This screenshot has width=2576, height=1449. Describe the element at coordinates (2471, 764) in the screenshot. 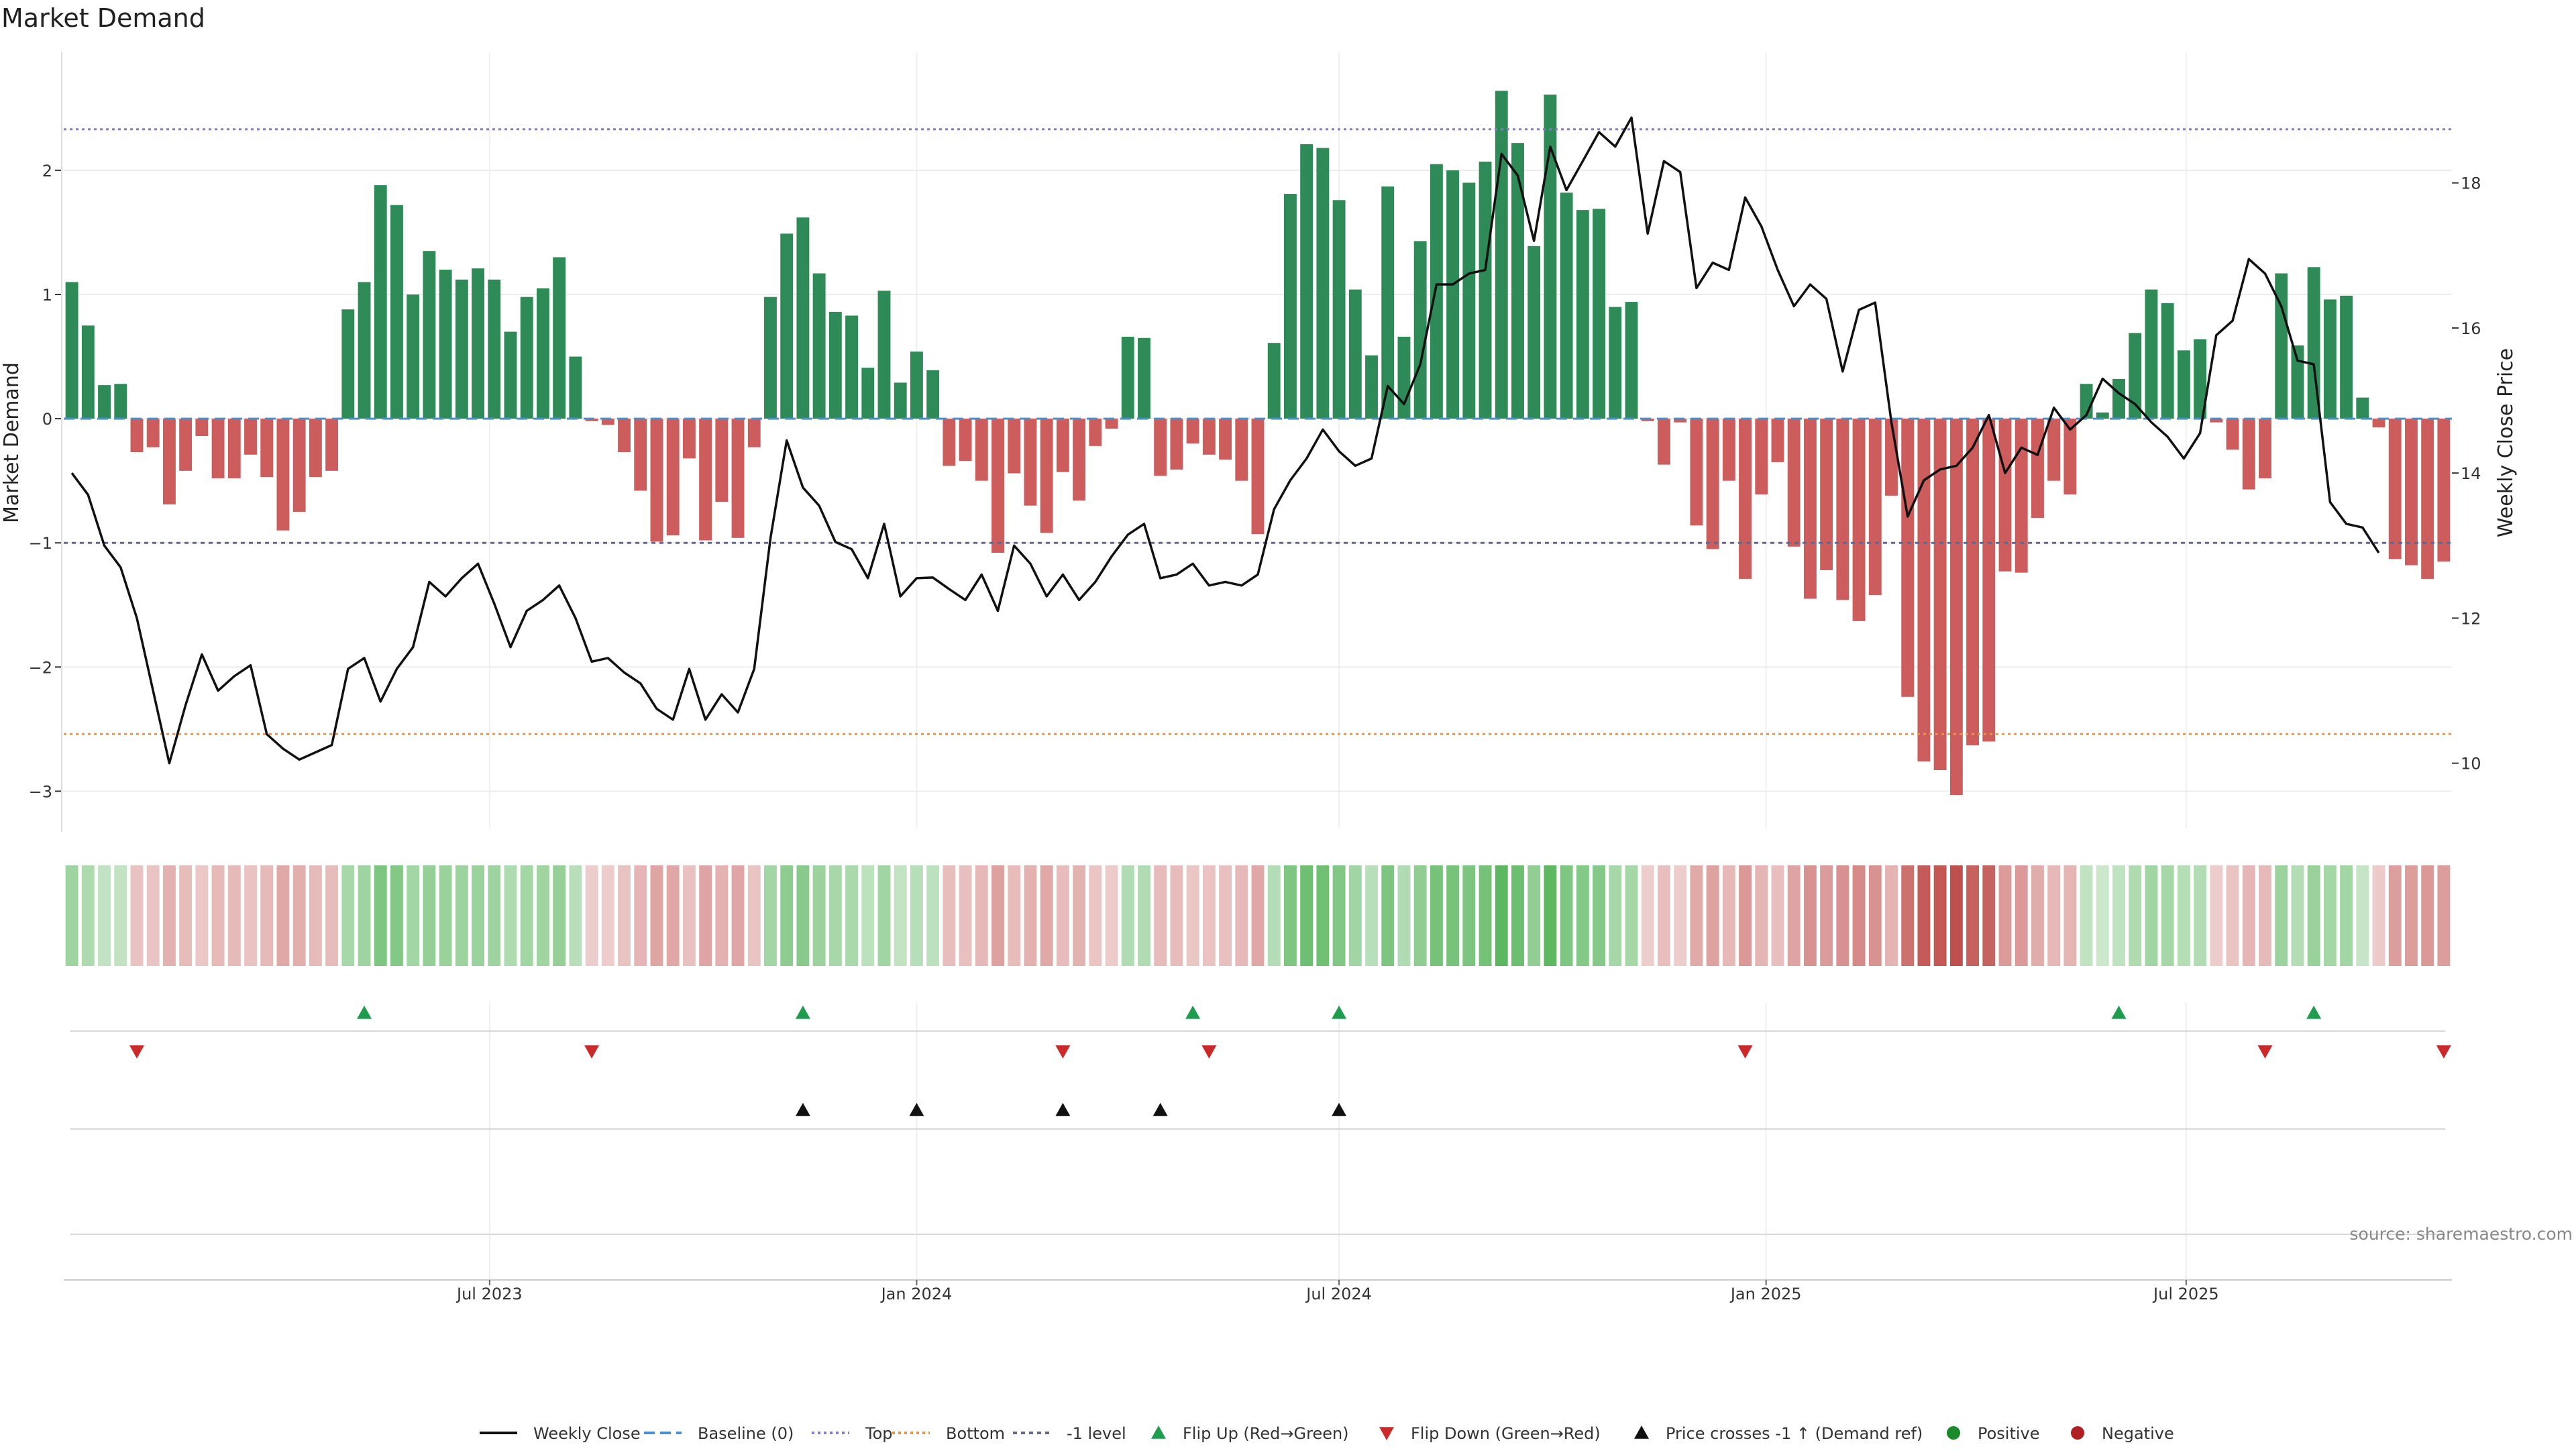

I see `y-tick-label-right: 10` at that location.